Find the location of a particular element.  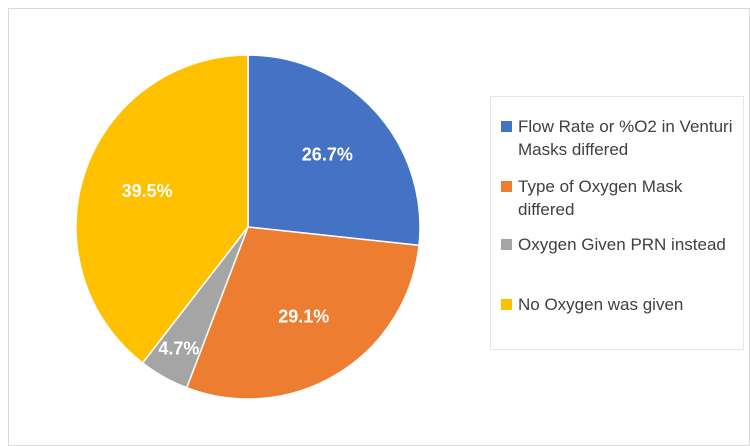

legend-item: Type of Oxygen Mask differed is located at coordinates (618, 198).